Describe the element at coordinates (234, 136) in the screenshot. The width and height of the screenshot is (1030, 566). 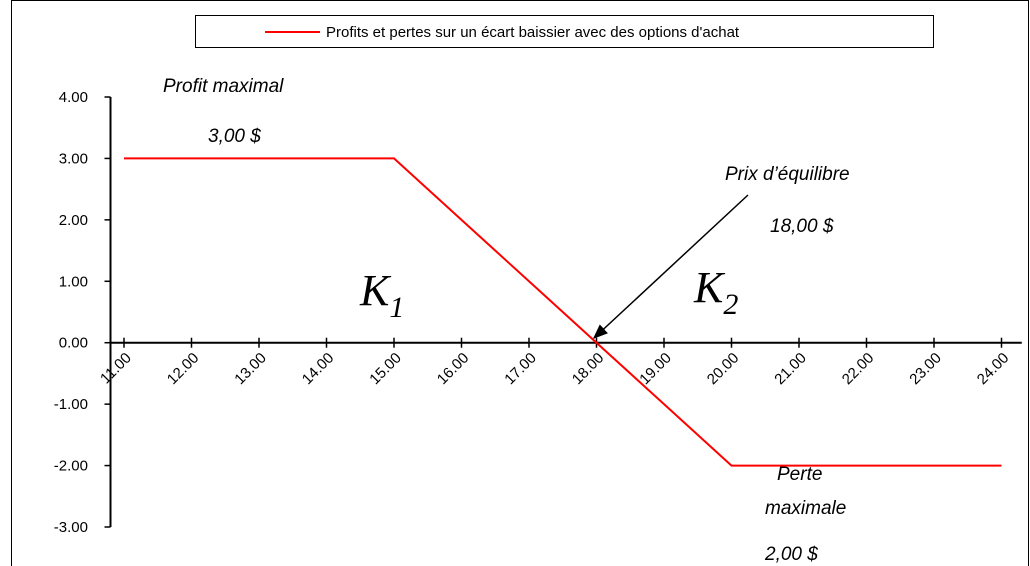
I see `annotation: 3,00 $` at that location.